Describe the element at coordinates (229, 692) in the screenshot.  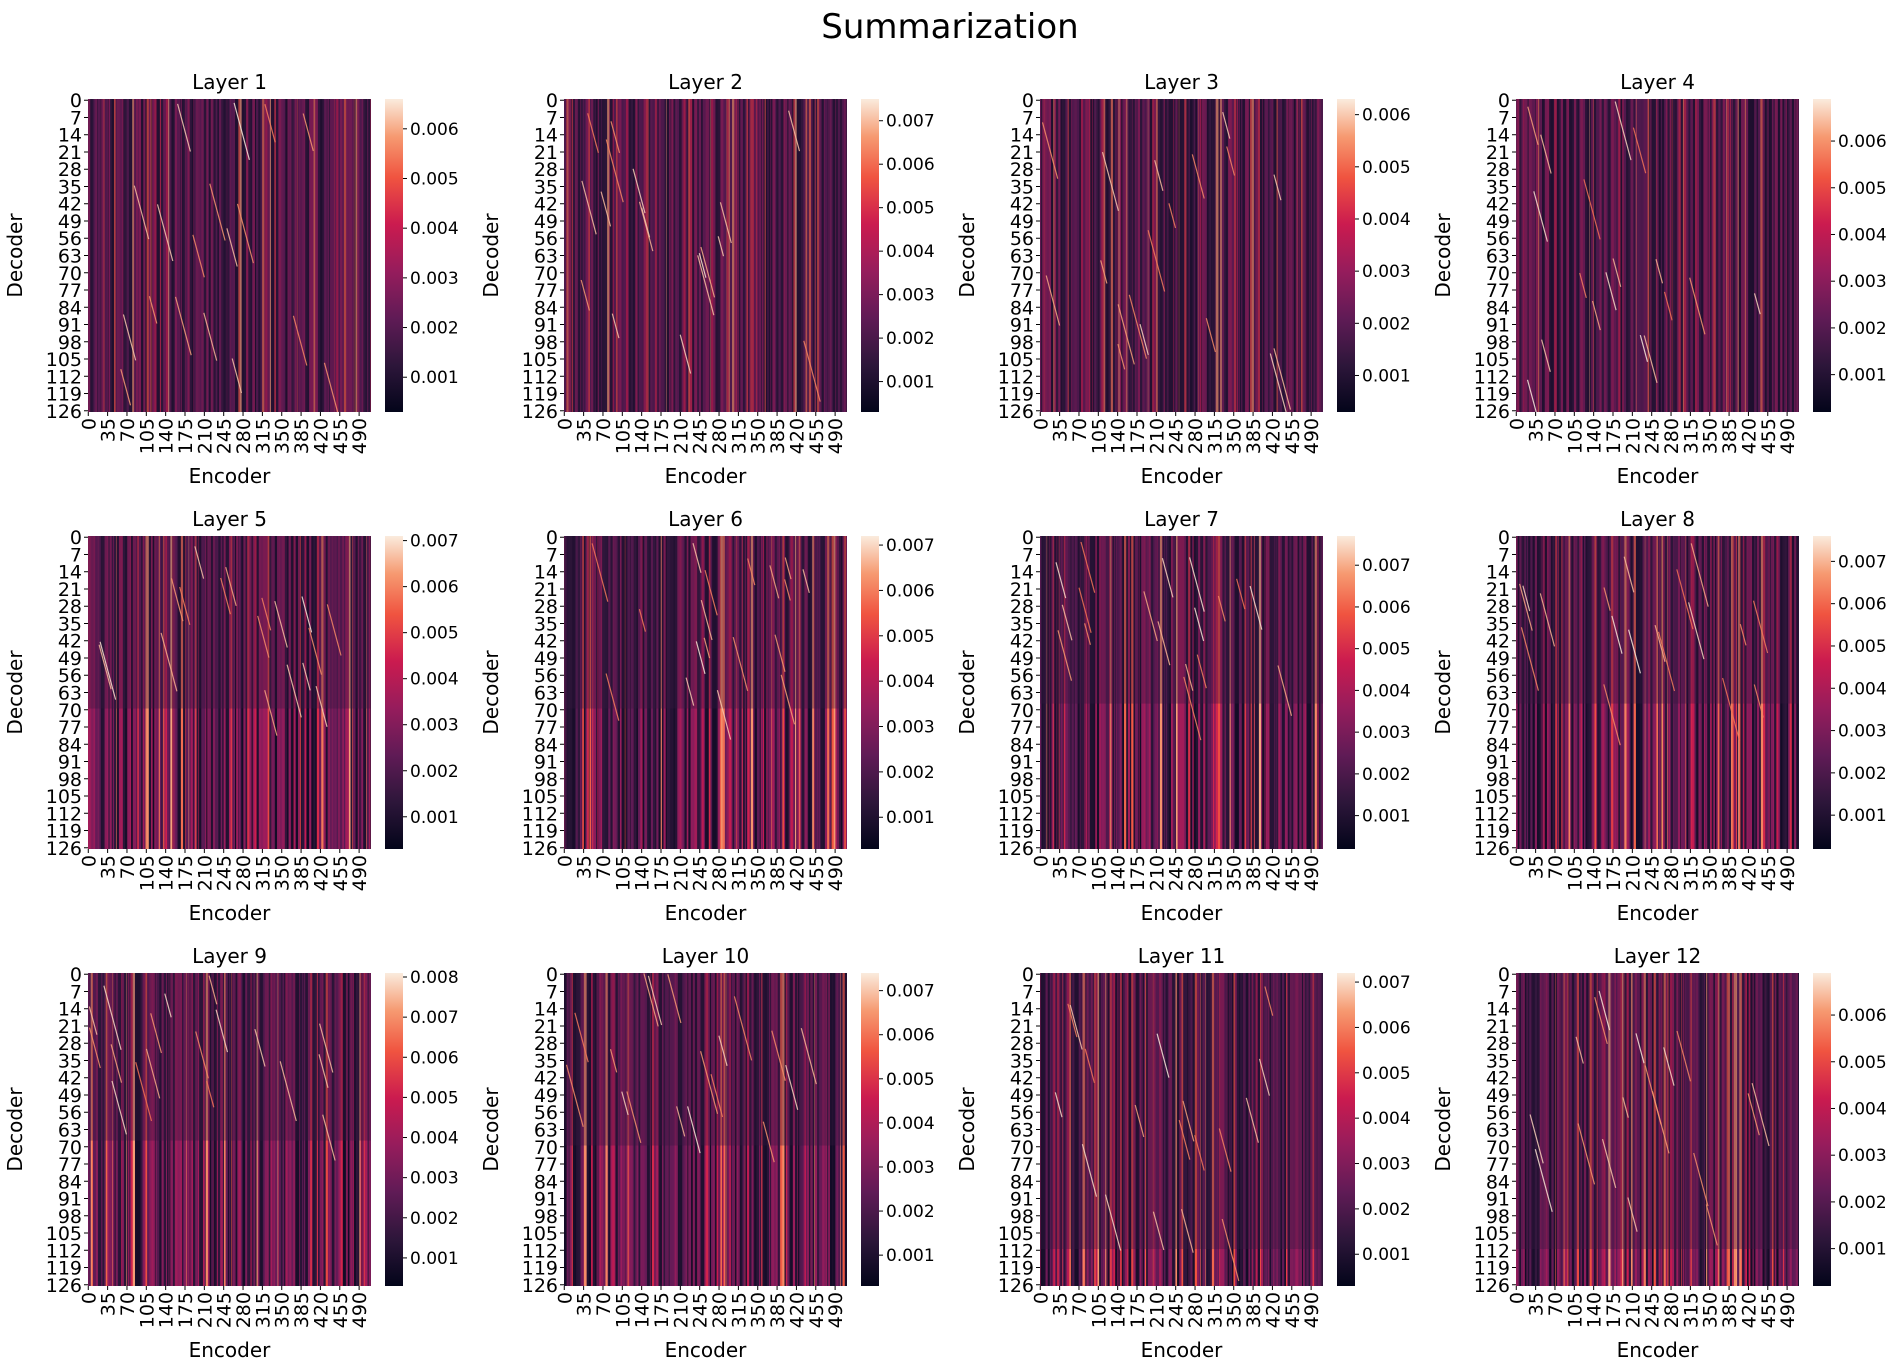
I see `heatmap-cells` at that location.